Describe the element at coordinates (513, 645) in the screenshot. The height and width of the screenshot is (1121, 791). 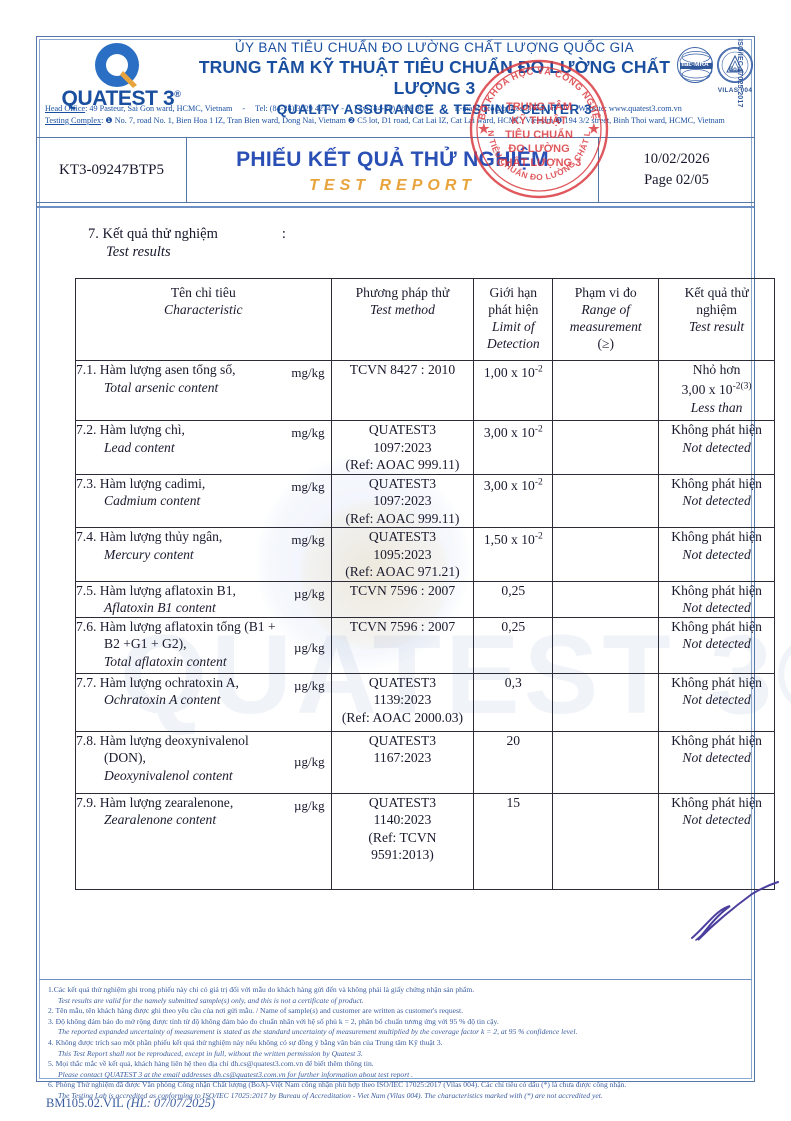
I see `cell-limit-of-detection: 0,25` at that location.